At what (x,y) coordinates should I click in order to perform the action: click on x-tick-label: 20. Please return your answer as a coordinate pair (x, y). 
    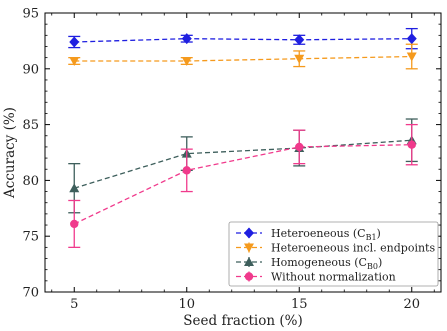
    Looking at the image, I should click on (411, 304).